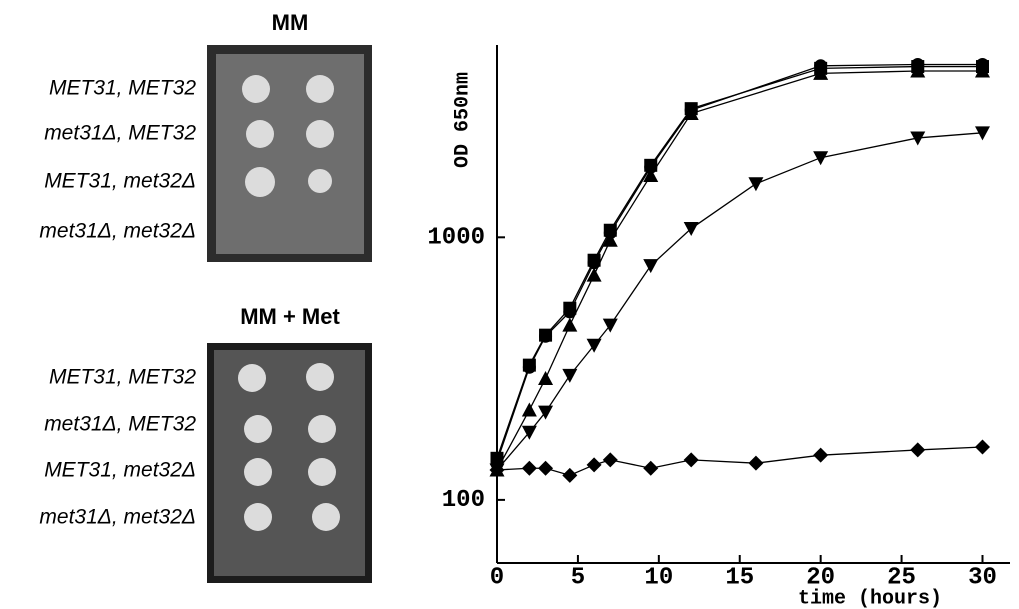 This screenshot has width=1019, height=609. I want to click on plate-title: MM, so click(290, 22).